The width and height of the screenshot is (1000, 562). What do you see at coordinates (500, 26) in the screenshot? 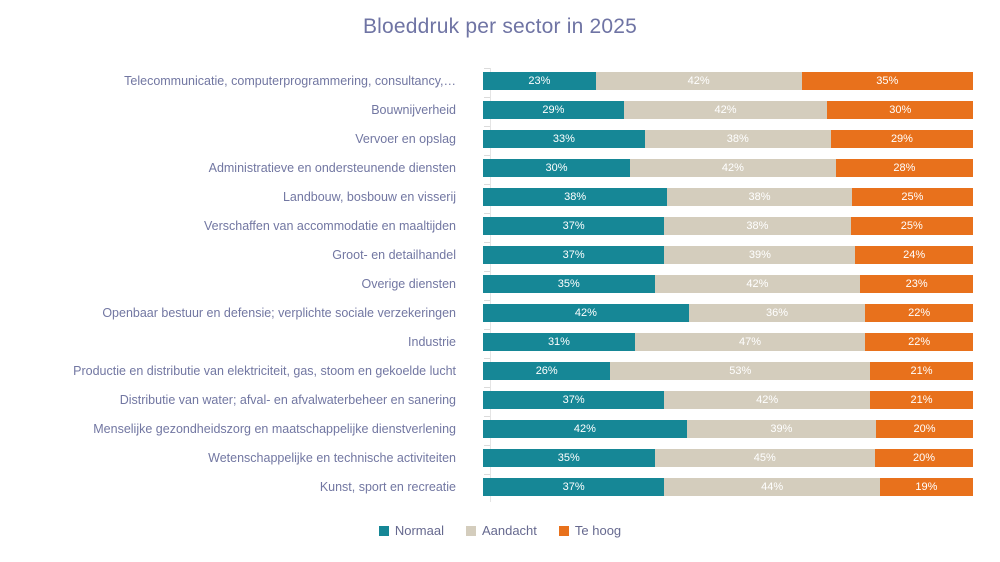
I see `chart-title: Bloeddruk per sector in 2025` at bounding box center [500, 26].